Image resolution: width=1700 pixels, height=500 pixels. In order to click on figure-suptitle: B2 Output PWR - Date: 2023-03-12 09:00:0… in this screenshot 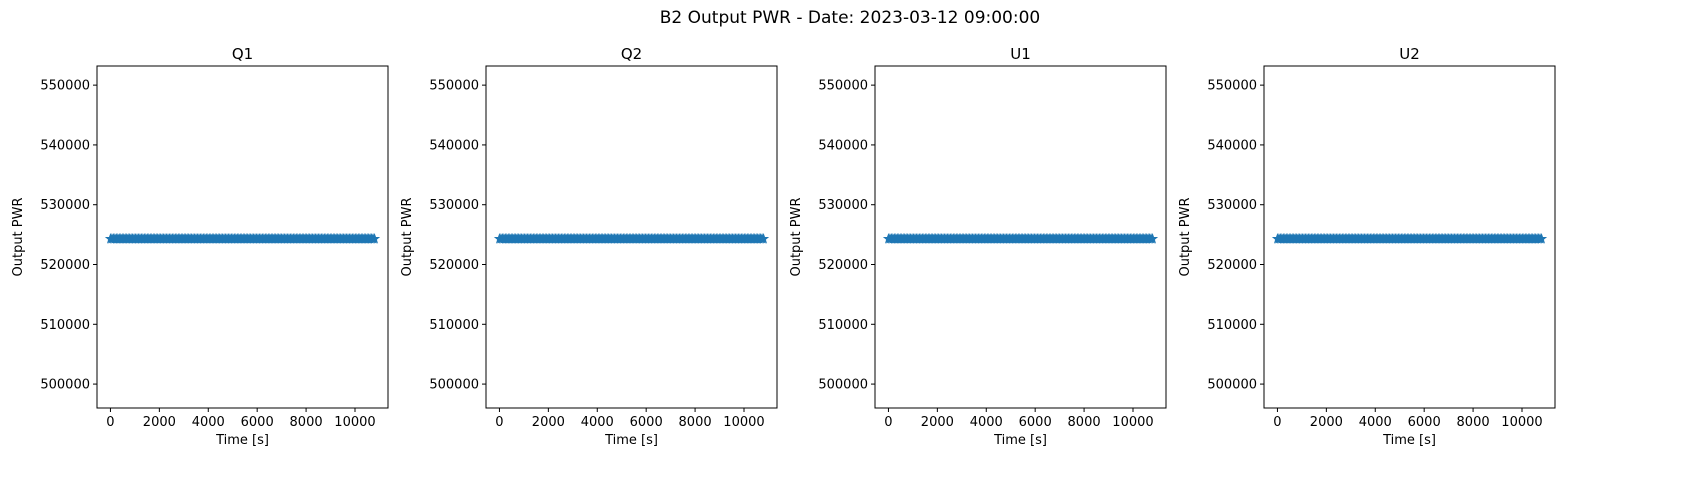, I will do `click(850, 18)`.